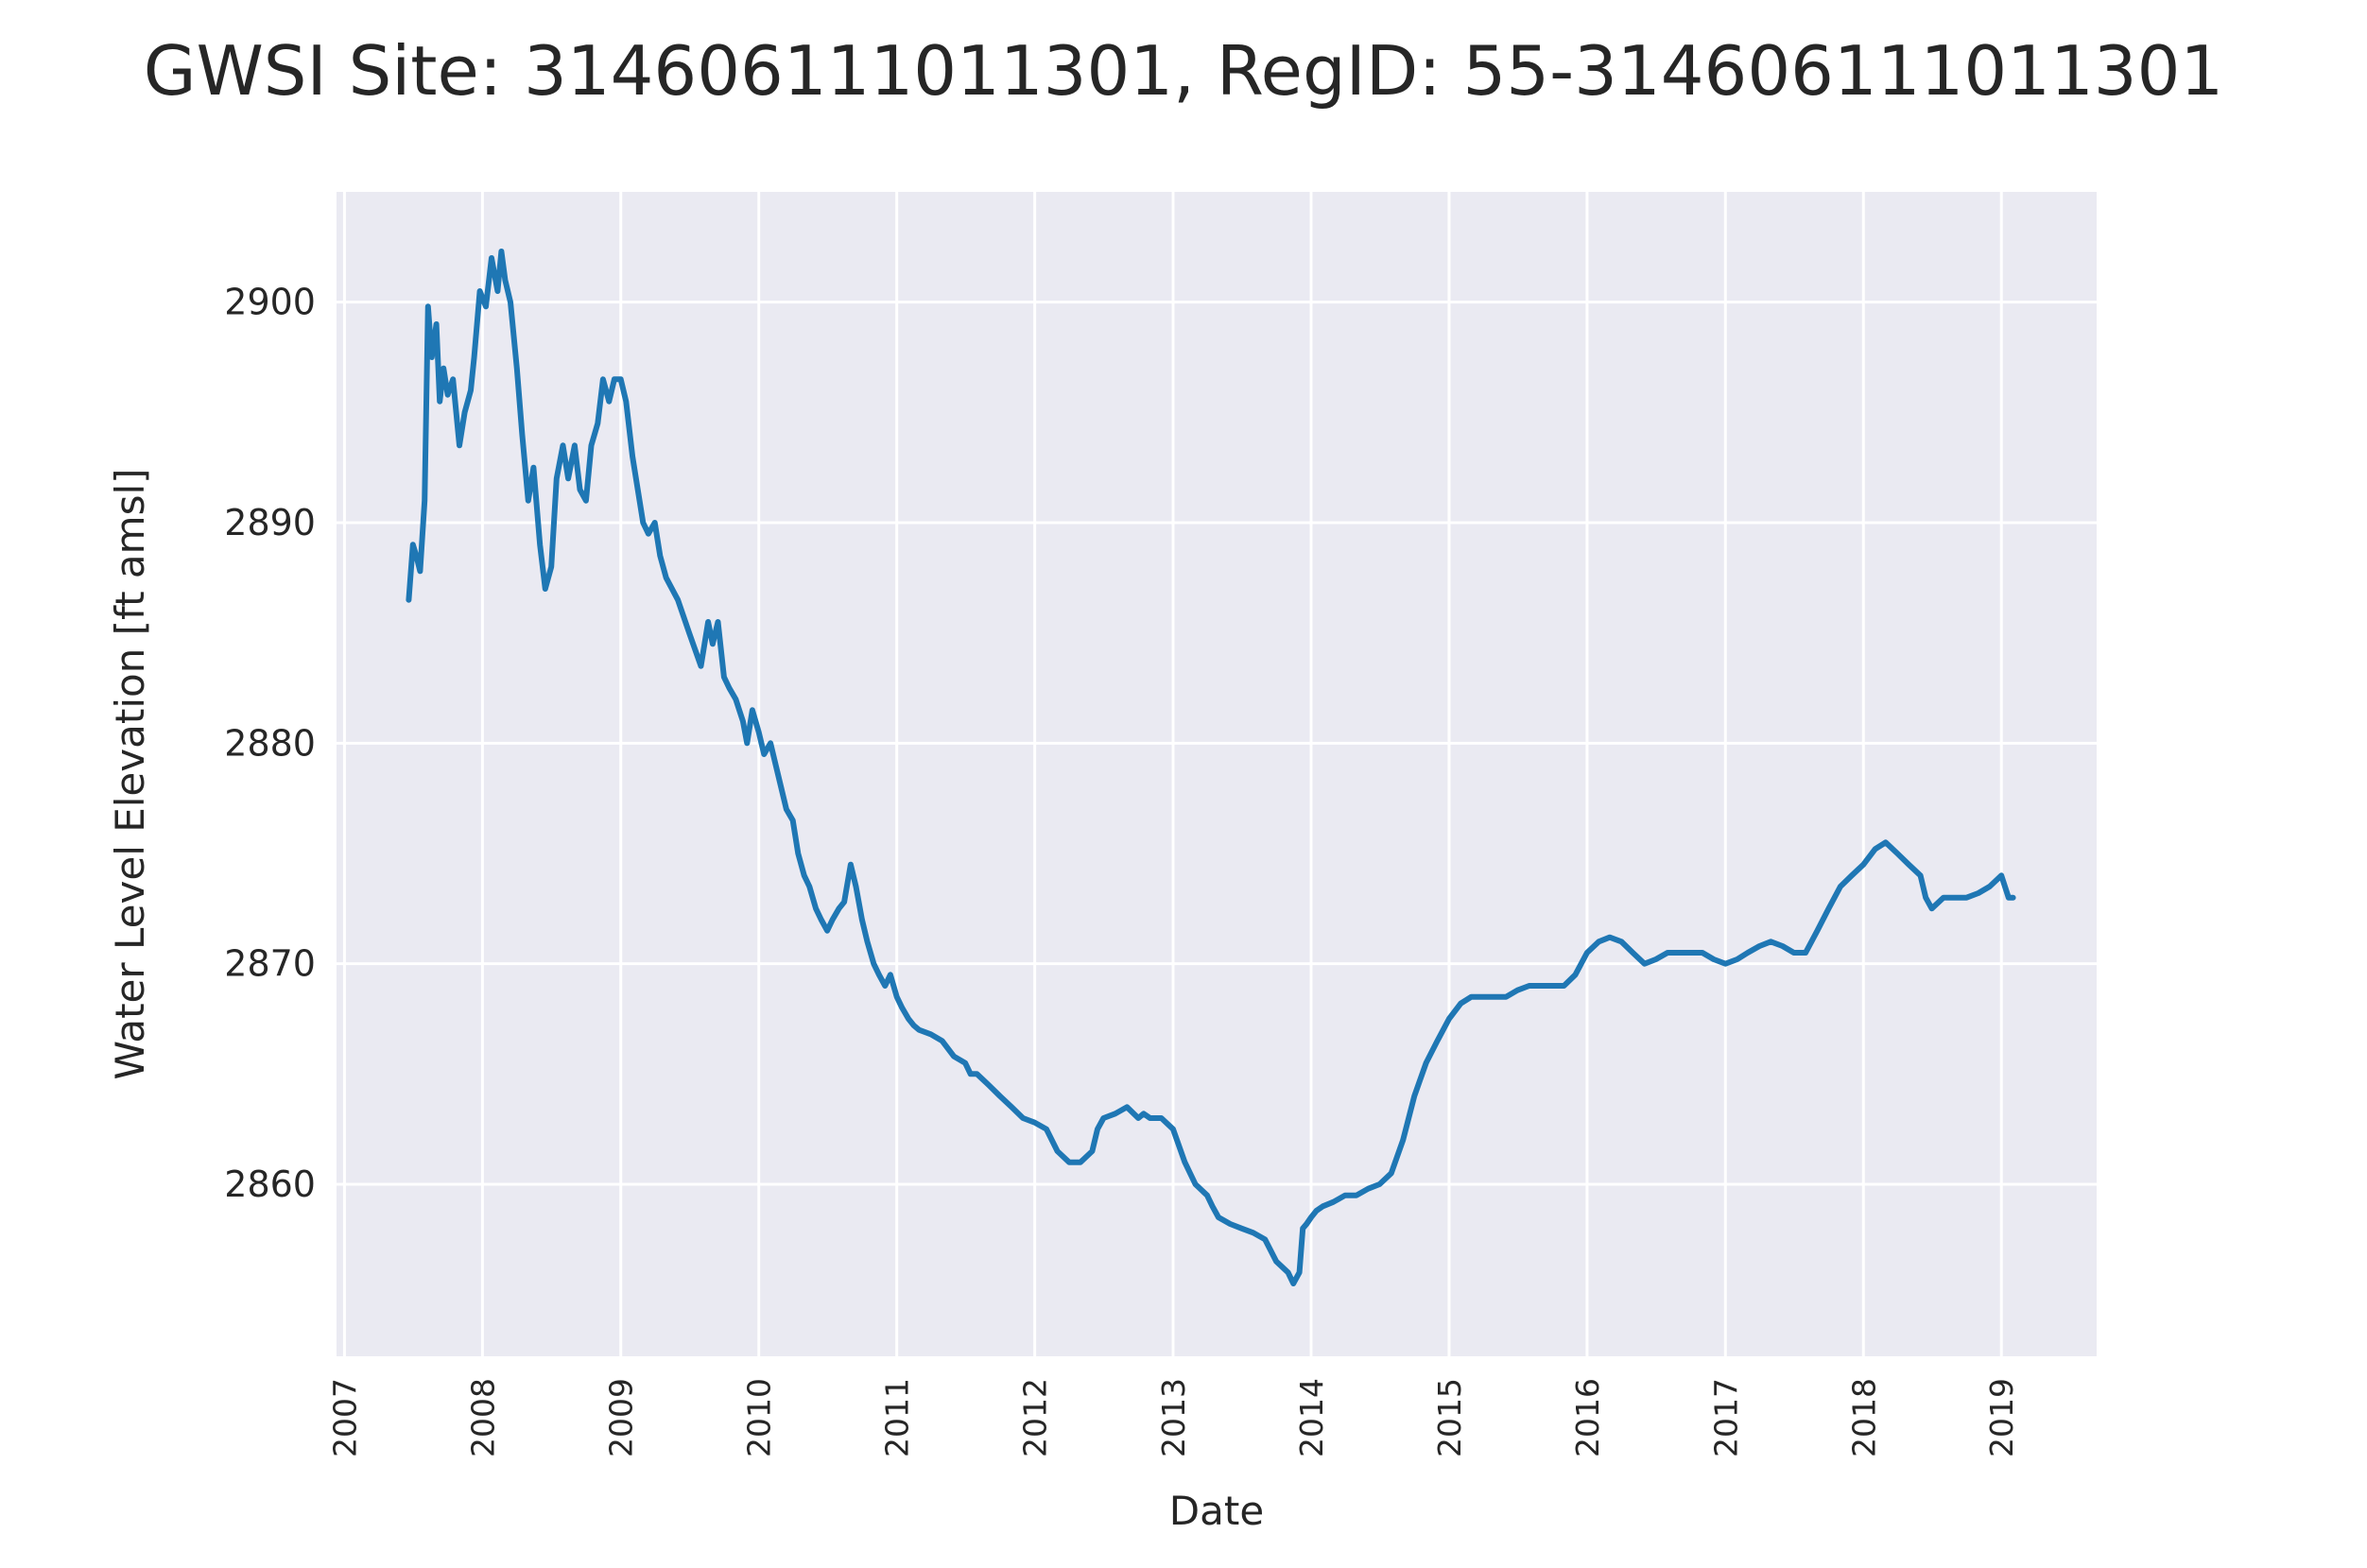  Describe the element at coordinates (1173, 1417) in the screenshot. I see `x-tick-label: 2013` at that location.